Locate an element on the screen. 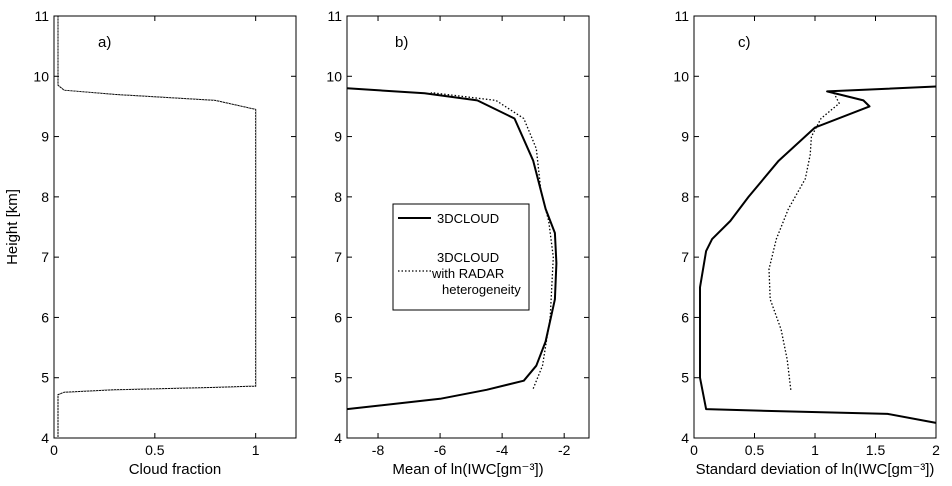 This screenshot has width=952, height=486. legend-label-radar-line1: 3DCLOUD is located at coordinates (468, 257).